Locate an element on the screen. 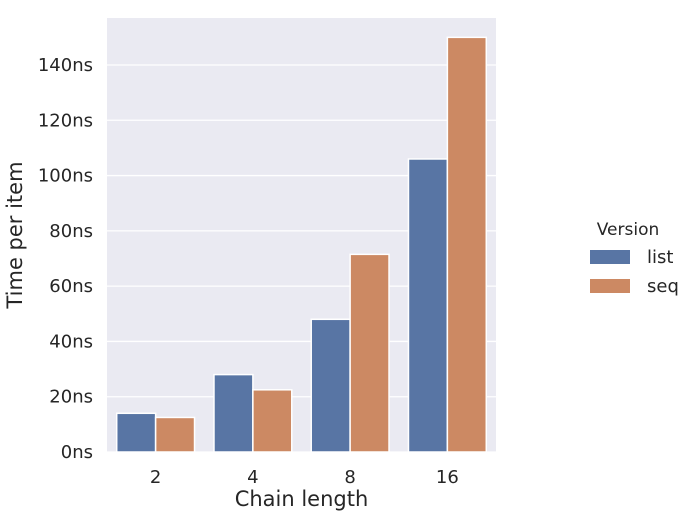  x-tick-label: 16 is located at coordinates (447, 477).